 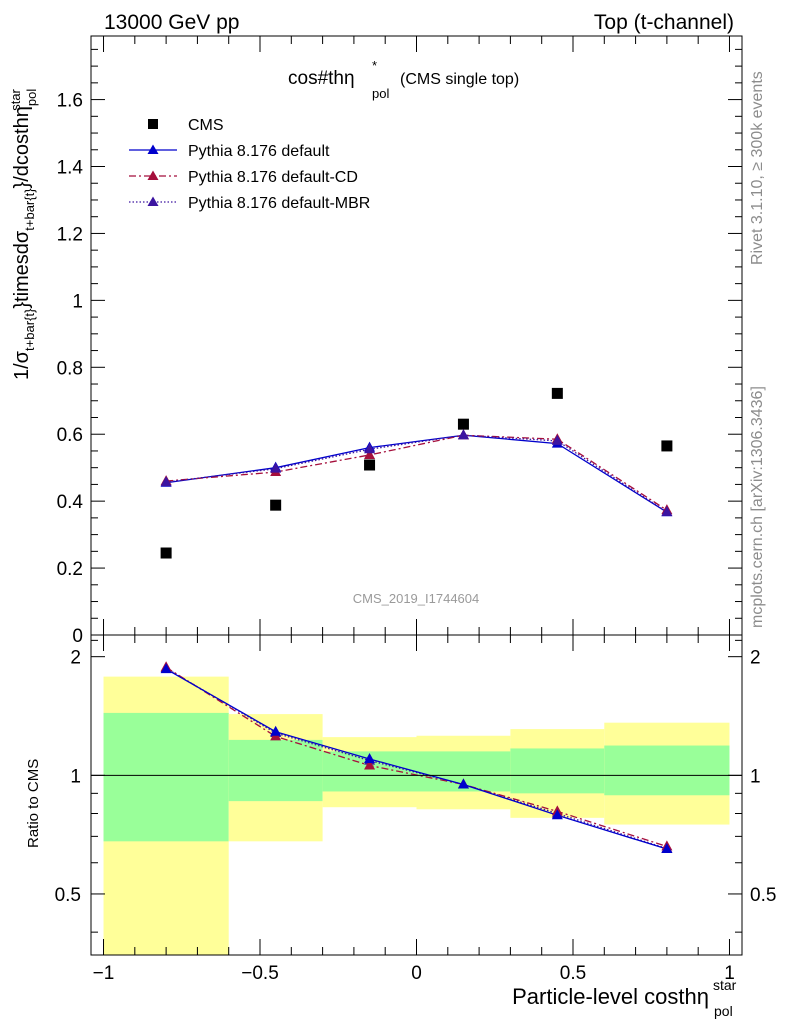 What do you see at coordinates (374, 65) in the screenshot?
I see `title-superscript: *` at bounding box center [374, 65].